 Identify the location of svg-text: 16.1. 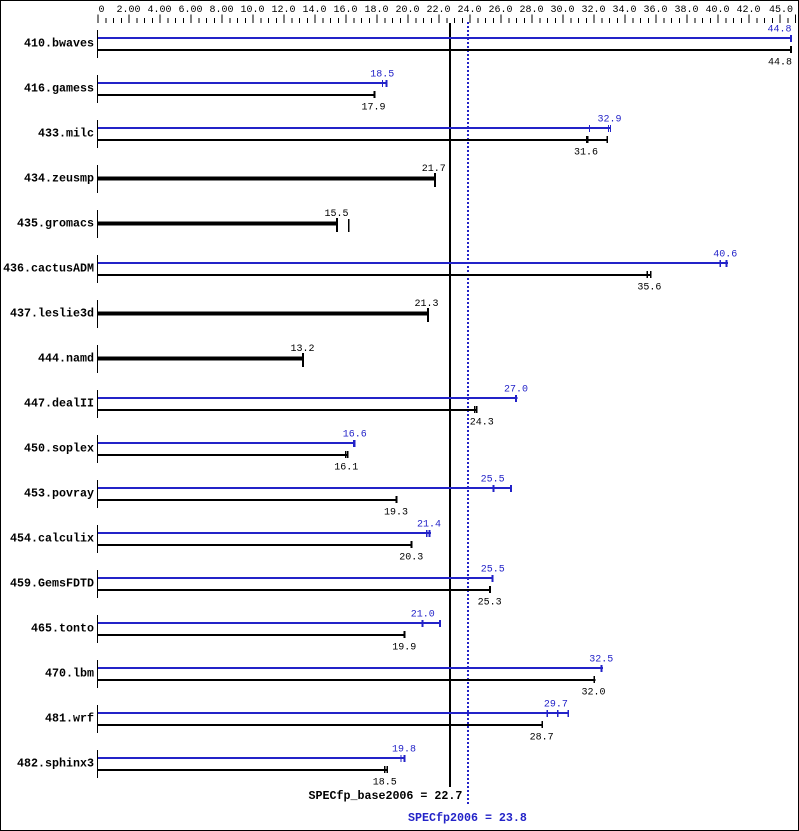
(346, 467).